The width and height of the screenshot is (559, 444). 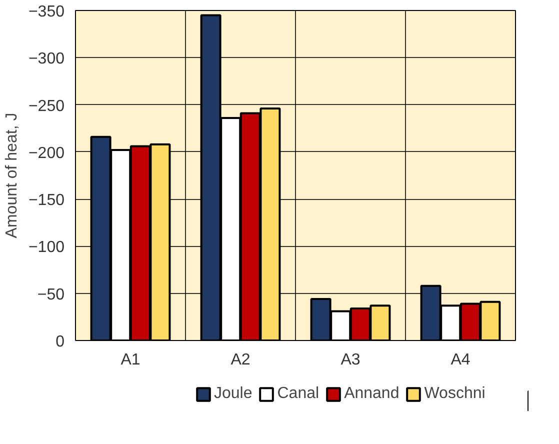 I want to click on y-tick-label: −200, so click(x=46, y=153).